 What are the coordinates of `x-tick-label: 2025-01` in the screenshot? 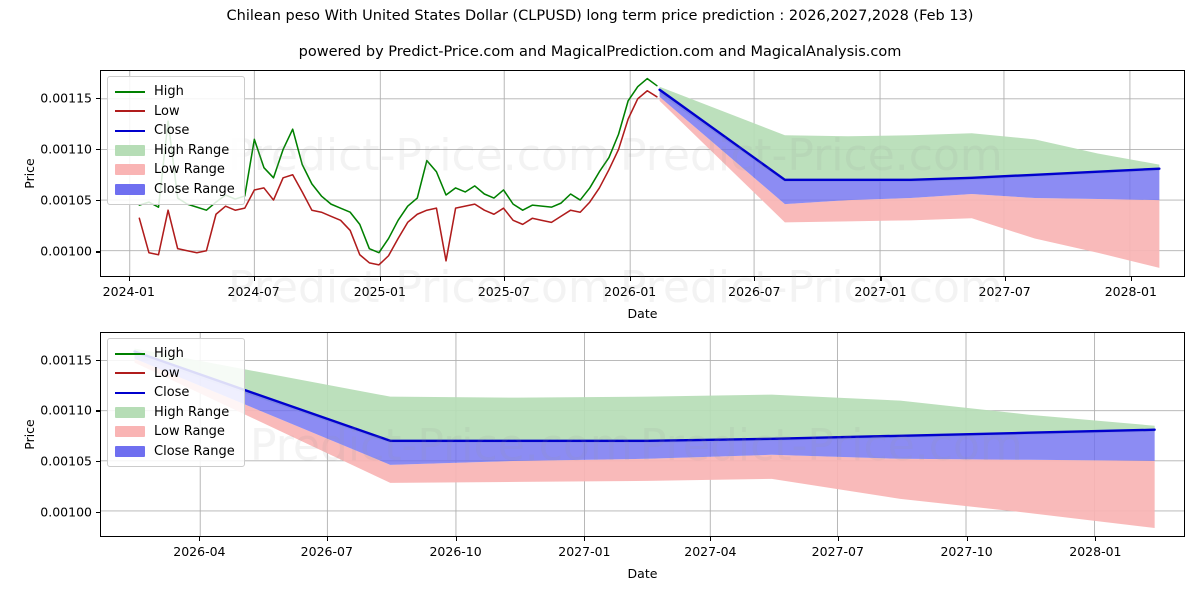 It's located at (379, 291).